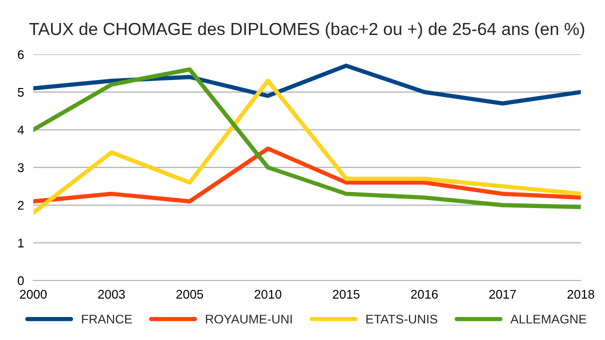 The height and width of the screenshot is (340, 605). What do you see at coordinates (21, 205) in the screenshot?
I see `y-tick-label: 2` at bounding box center [21, 205].